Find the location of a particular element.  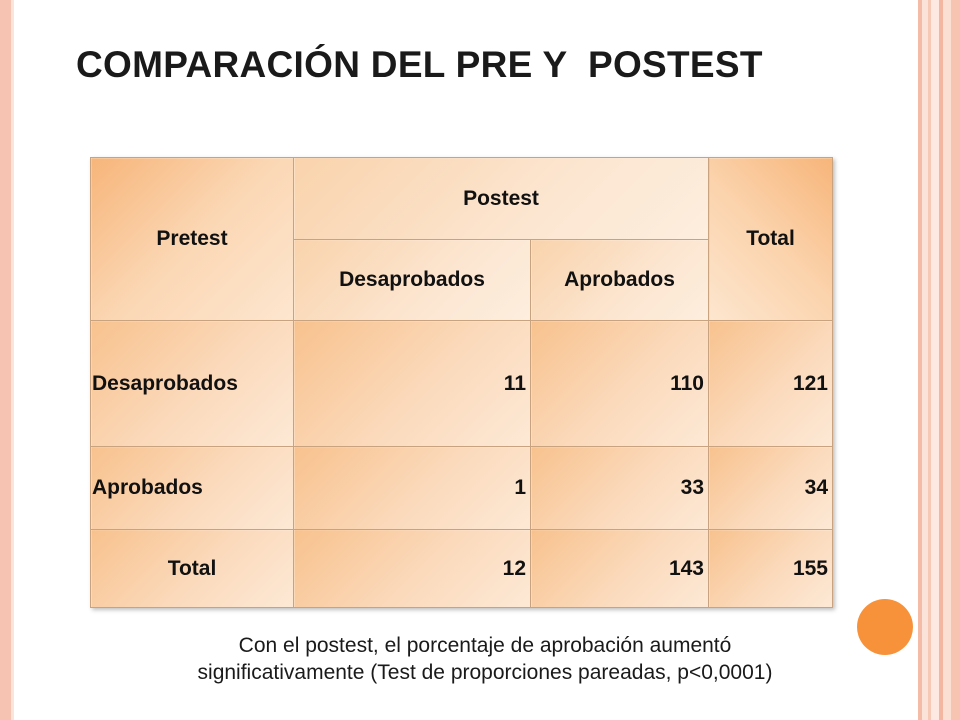

row-label: Total is located at coordinates (192, 568).